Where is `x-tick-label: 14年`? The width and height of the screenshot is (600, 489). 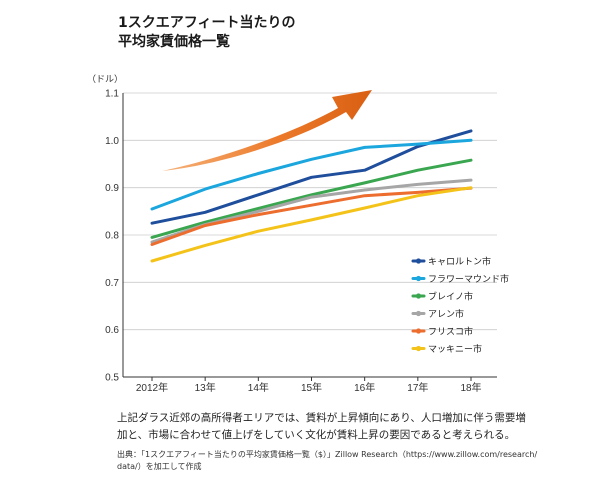 x-tick-label: 14年 is located at coordinates (258, 387).